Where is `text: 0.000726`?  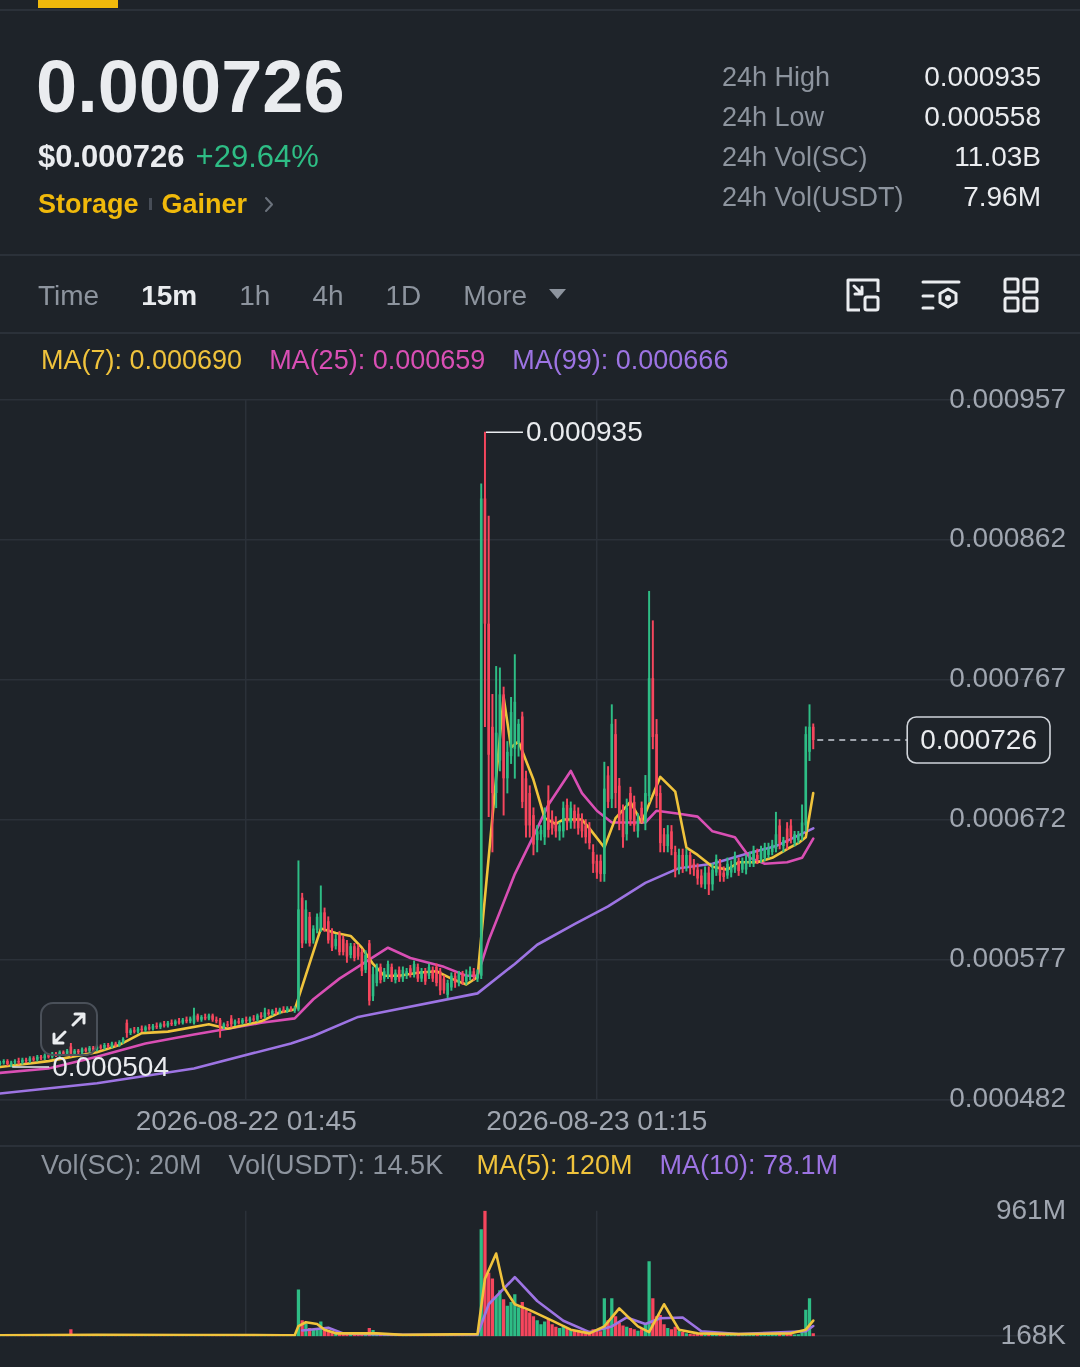 text: 0.000726 is located at coordinates (190, 86).